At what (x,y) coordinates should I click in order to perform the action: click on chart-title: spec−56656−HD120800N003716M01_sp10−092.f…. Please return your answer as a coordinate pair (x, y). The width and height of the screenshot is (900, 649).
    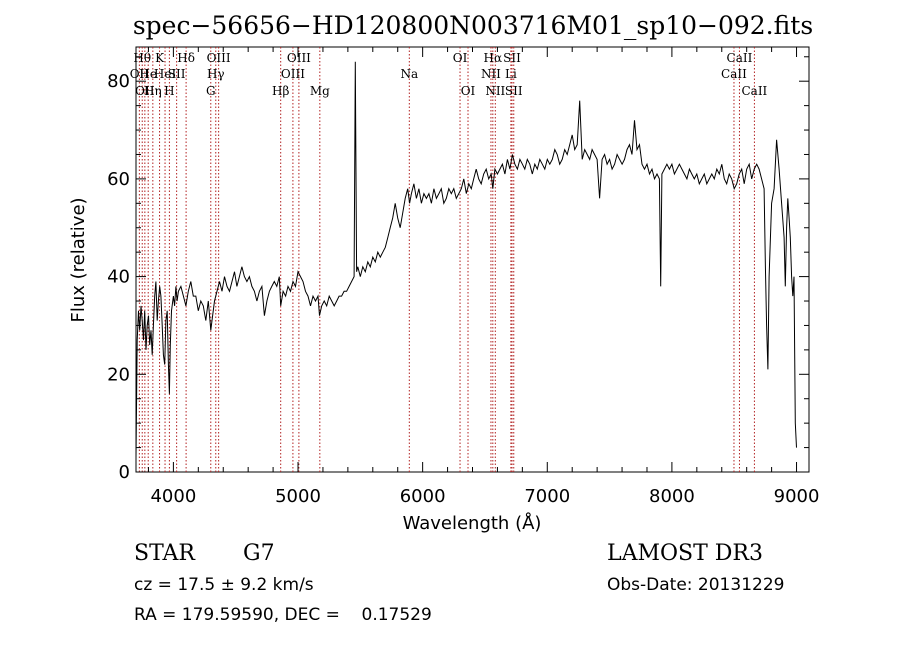
    Looking at the image, I should click on (473, 25).